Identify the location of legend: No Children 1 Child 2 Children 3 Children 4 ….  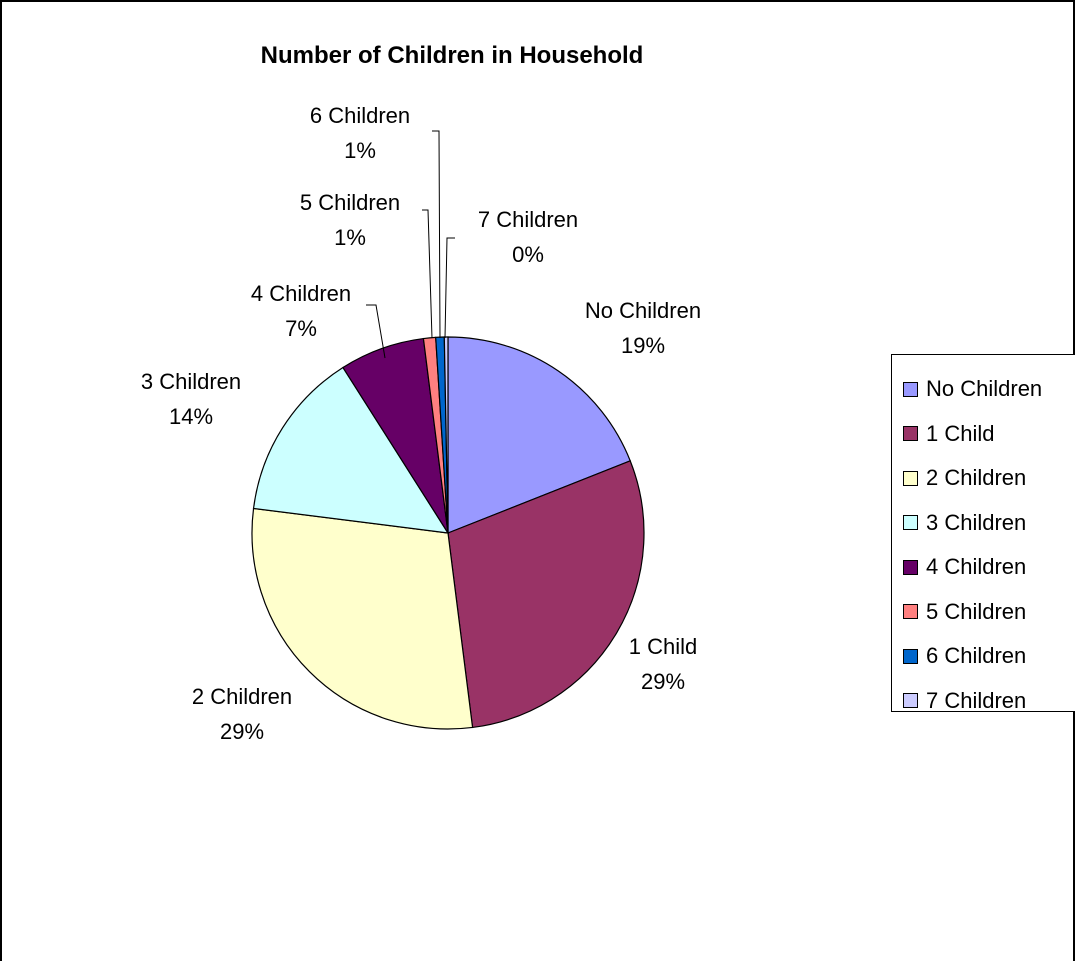
(983, 533).